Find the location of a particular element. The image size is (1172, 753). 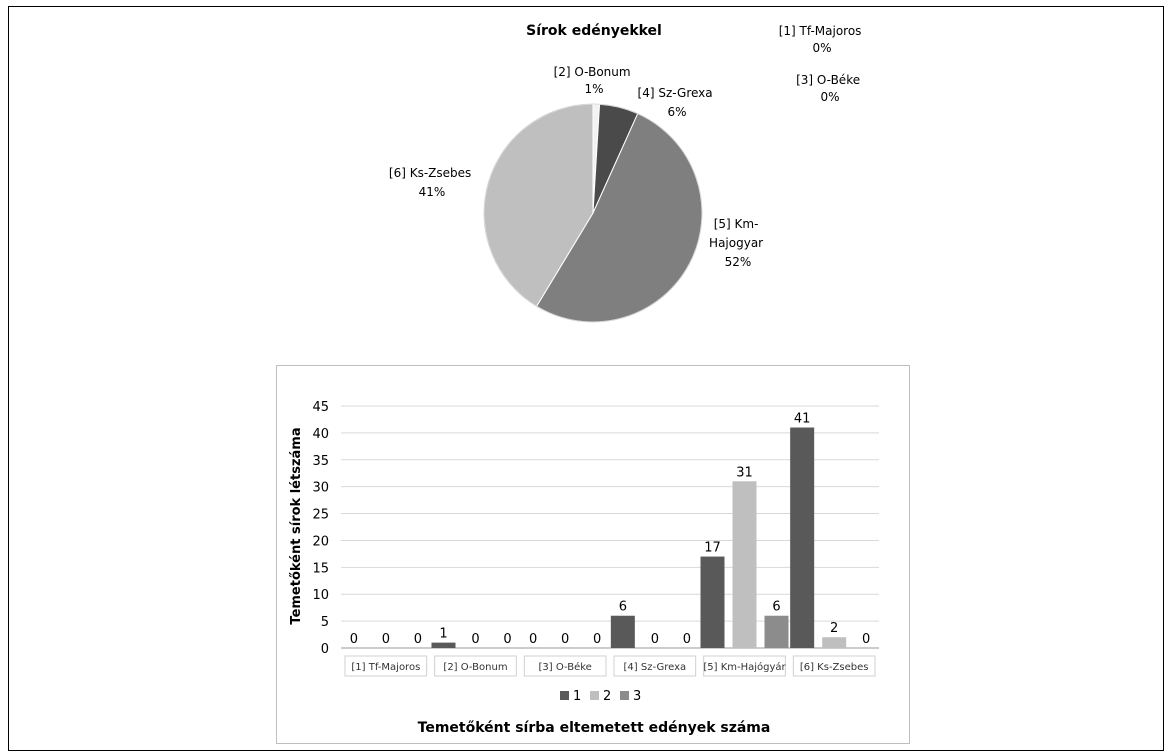

bar-data-label: 17 is located at coordinates (712, 548).